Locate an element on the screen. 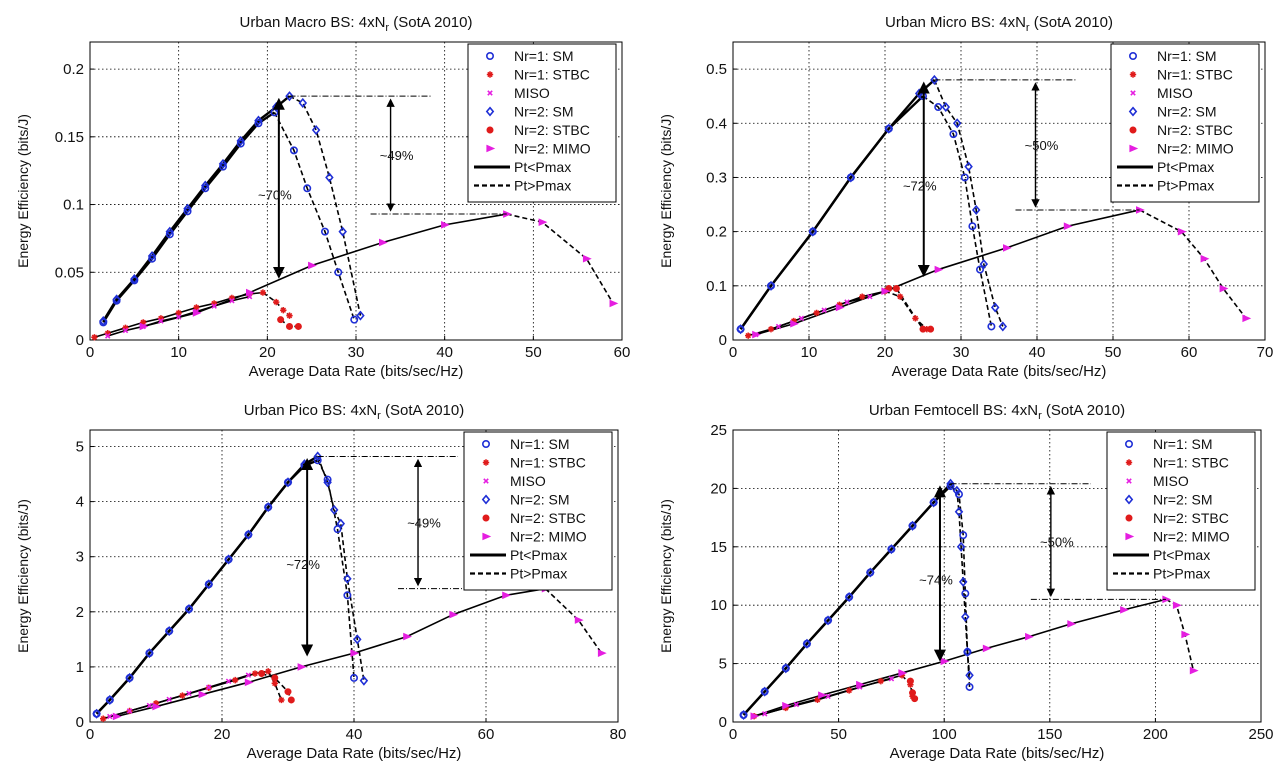 This screenshot has height=768, width=1279. chart-title-suffix: (SotA 2010) is located at coordinates (430, 22).